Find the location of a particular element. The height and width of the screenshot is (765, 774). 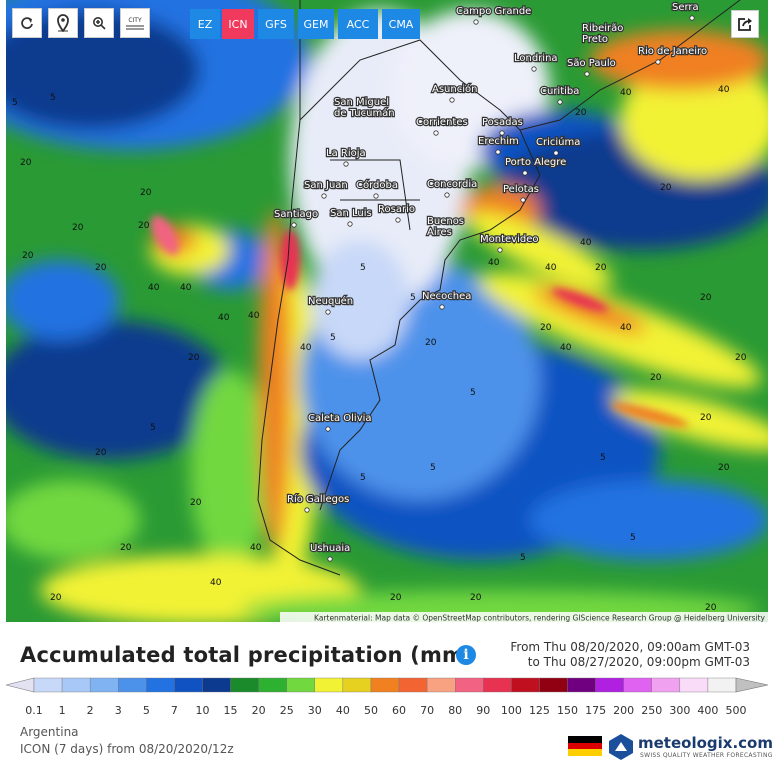

location-icon is located at coordinates (63, 23).